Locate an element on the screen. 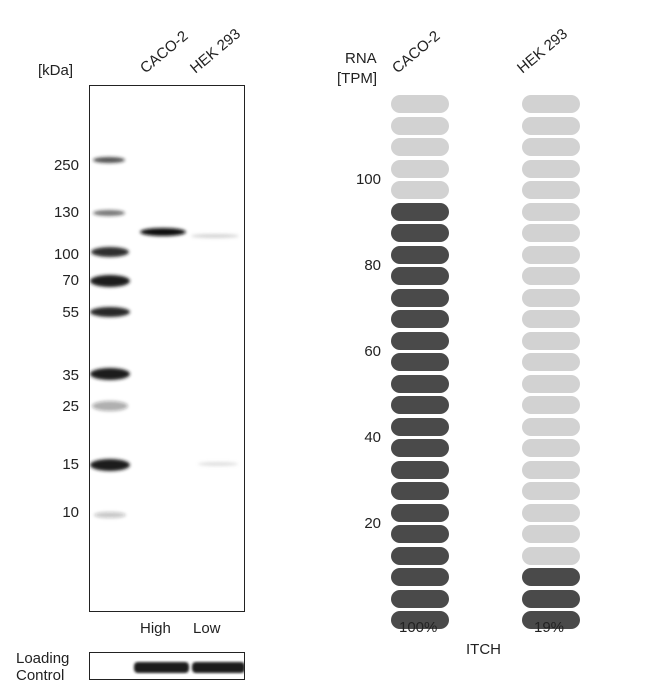  loading-control-image is located at coordinates (167, 666).